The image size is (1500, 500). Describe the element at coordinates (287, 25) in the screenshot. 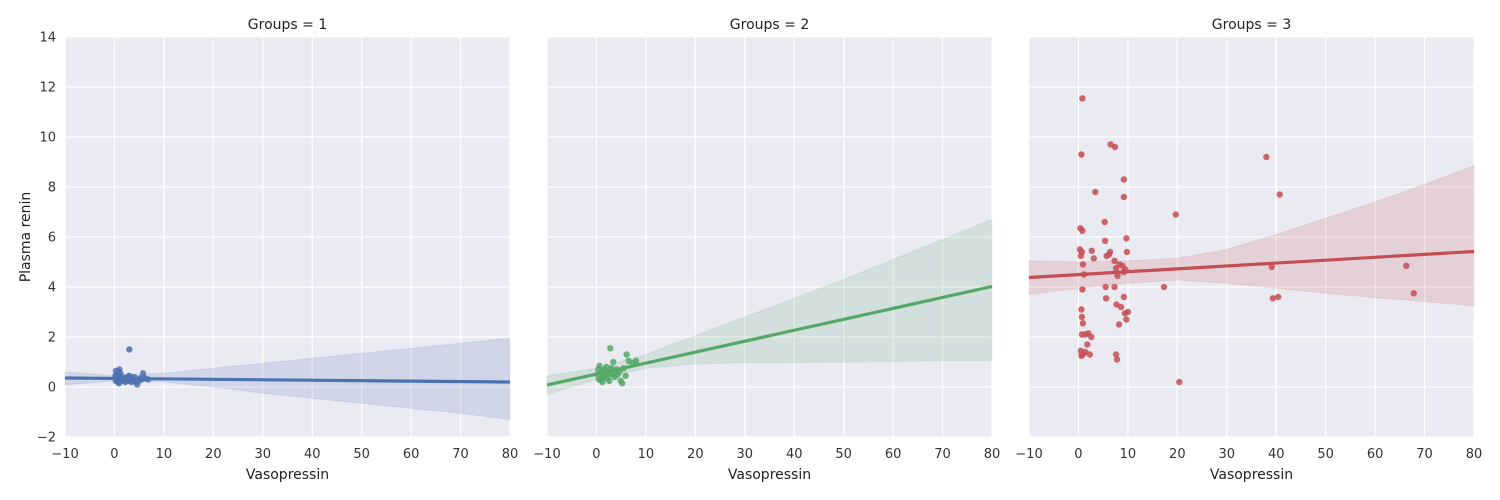

I see `panel-title: Groups = 1` at that location.